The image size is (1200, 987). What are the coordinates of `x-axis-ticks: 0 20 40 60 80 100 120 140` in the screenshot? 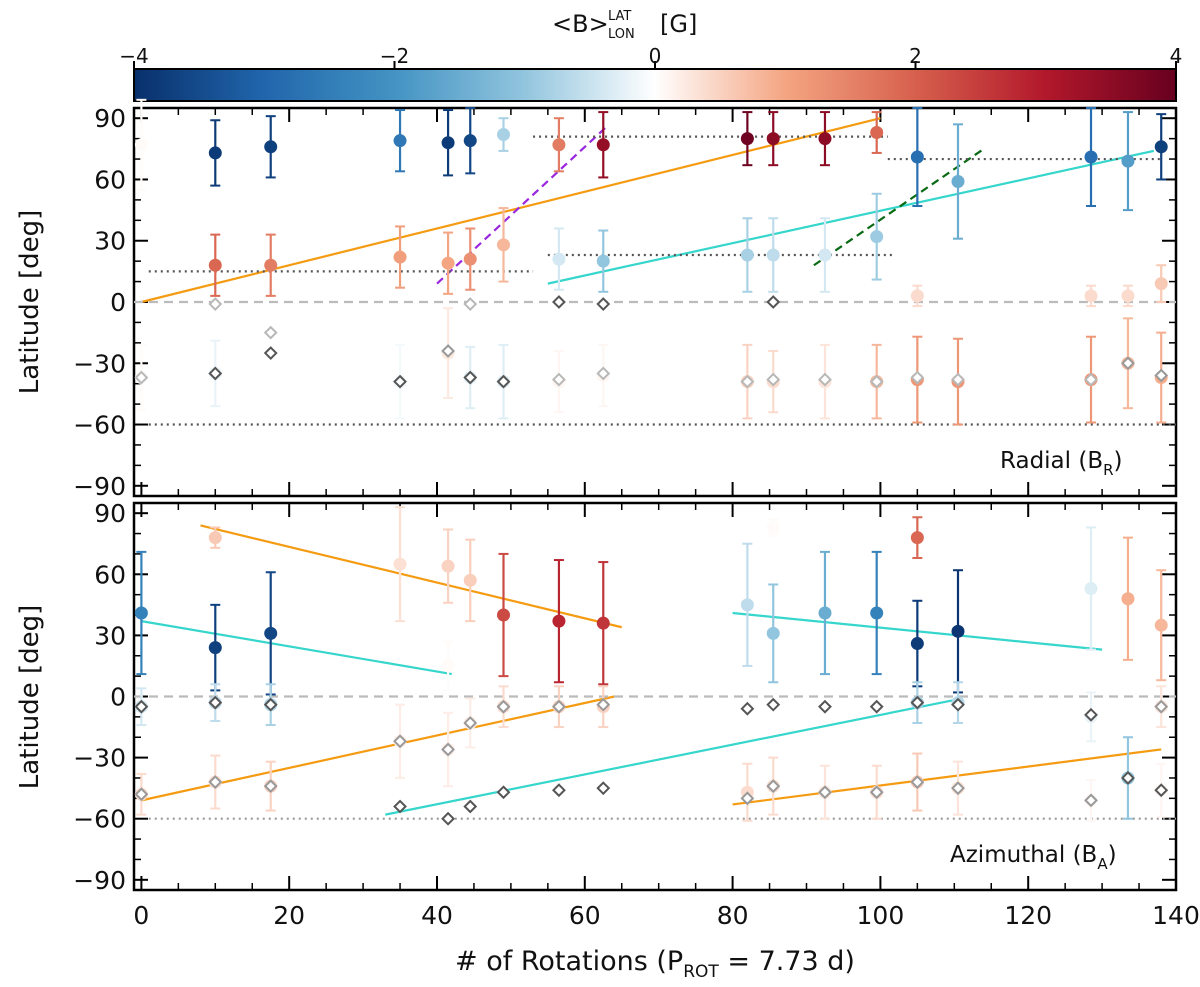 It's located at (666, 915).